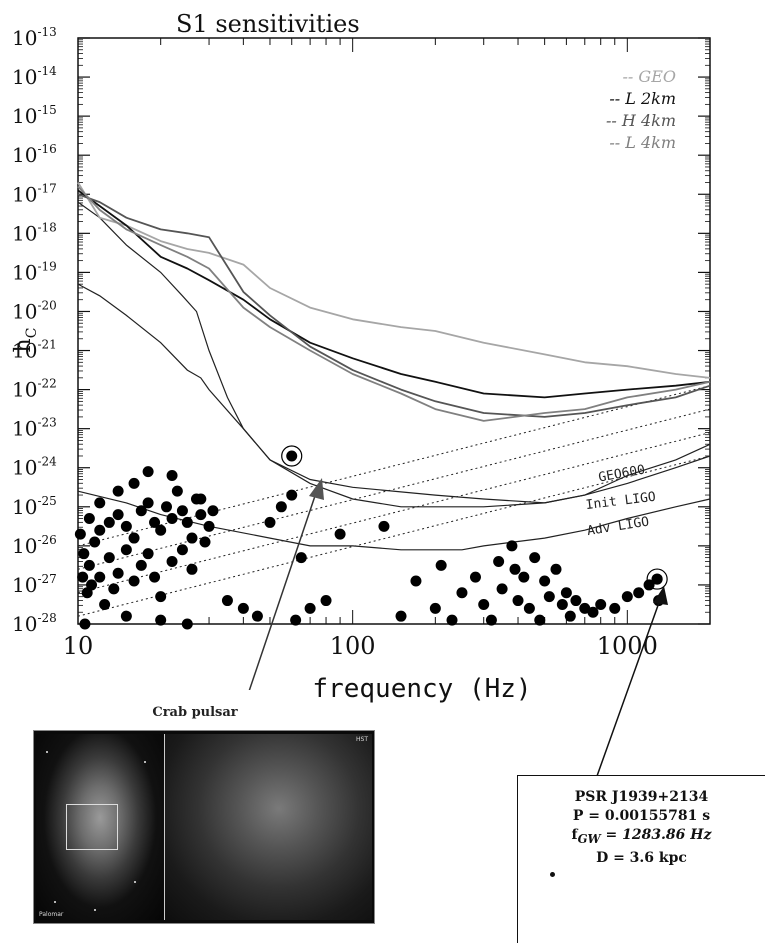  What do you see at coordinates (34, 193) in the screenshot?
I see `y-tick-label: 10-17` at bounding box center [34, 193].